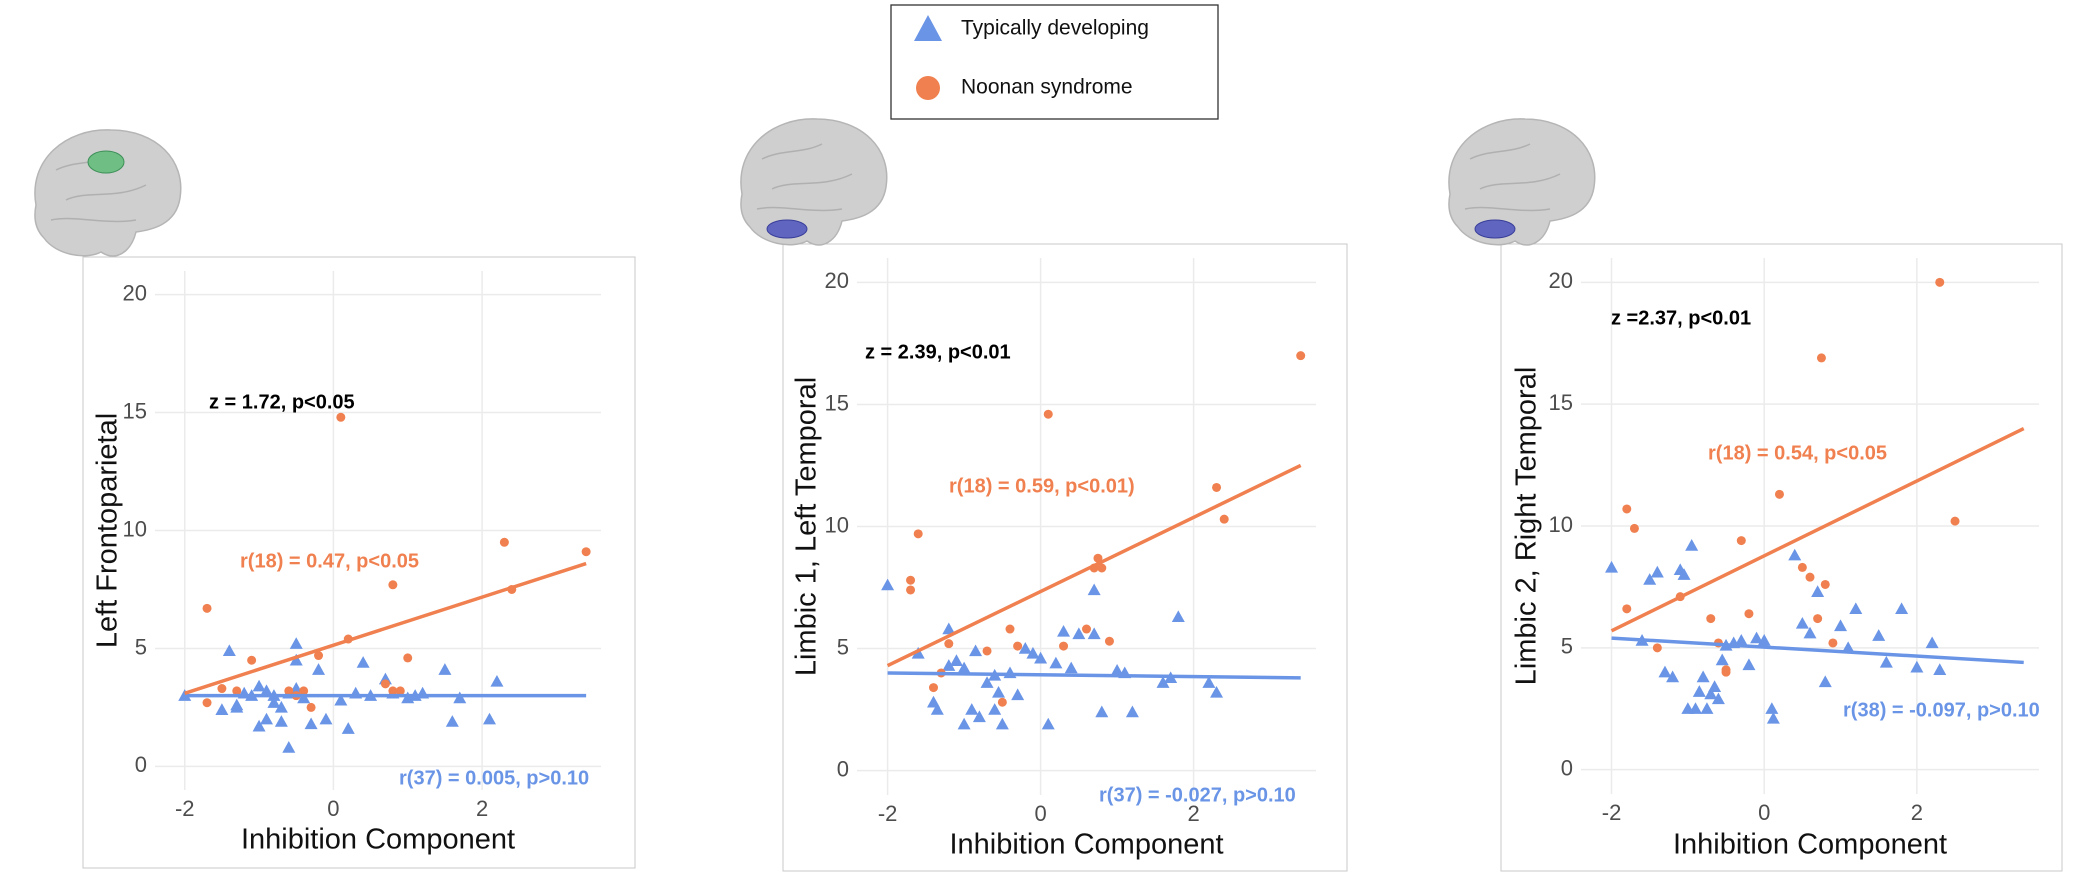 The width and height of the screenshot is (2087, 877). Describe the element at coordinates (141, 764) in the screenshot. I see `y-tick-label: 0` at that location.